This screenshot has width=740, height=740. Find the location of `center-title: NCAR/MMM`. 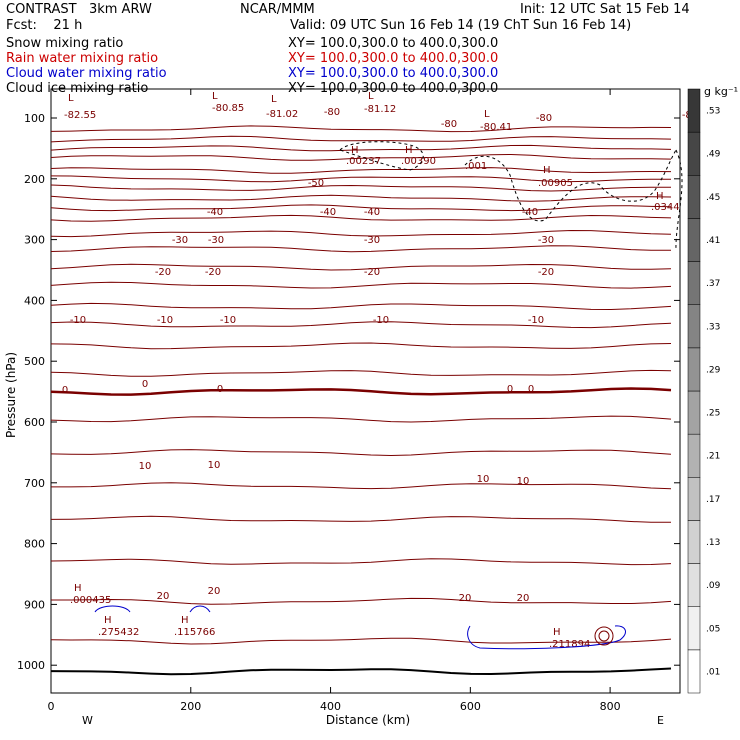

center-title: NCAR/MMM is located at coordinates (277, 9).